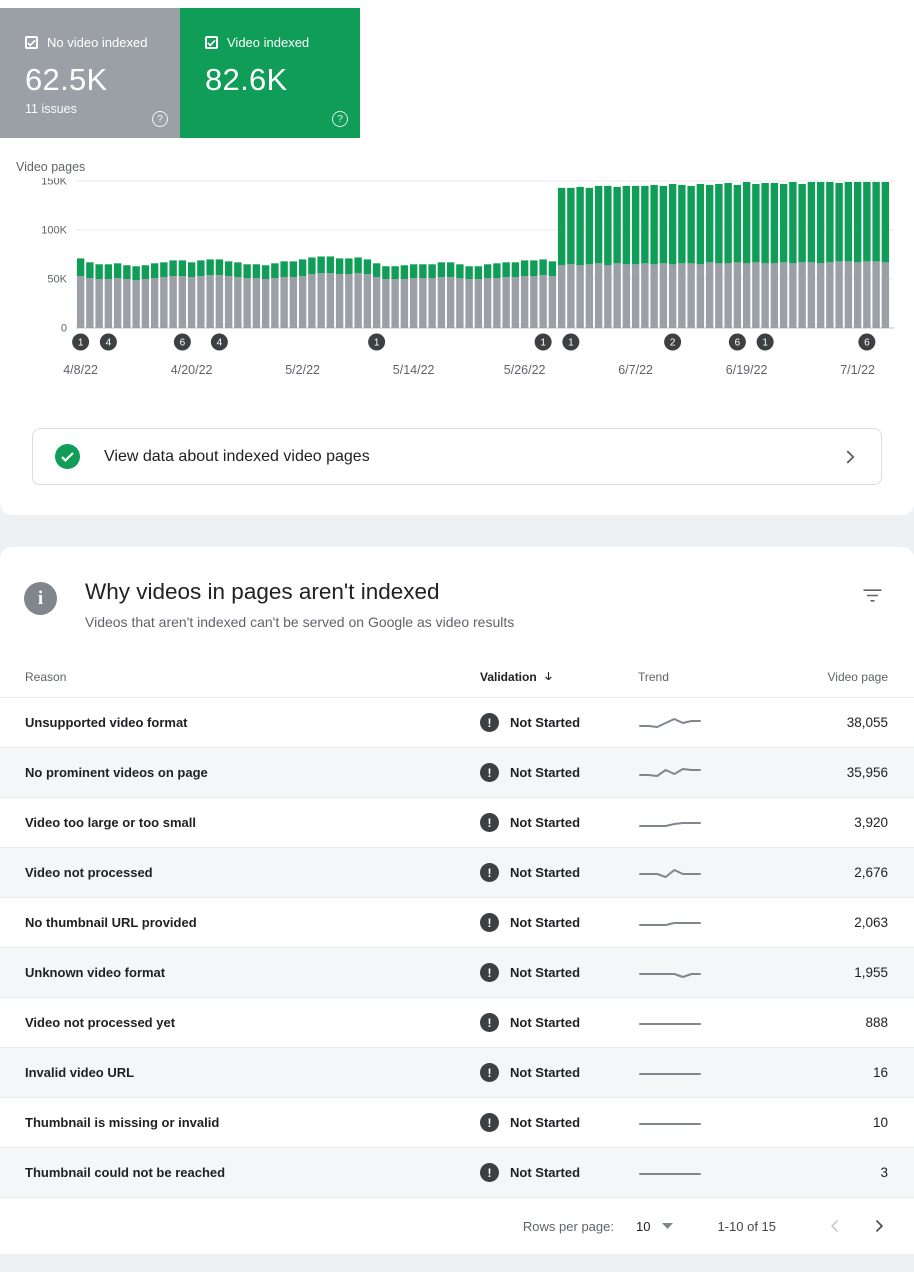 The height and width of the screenshot is (1272, 914). Describe the element at coordinates (302, 370) in the screenshot. I see `svg-text: 5/2/22` at that location.